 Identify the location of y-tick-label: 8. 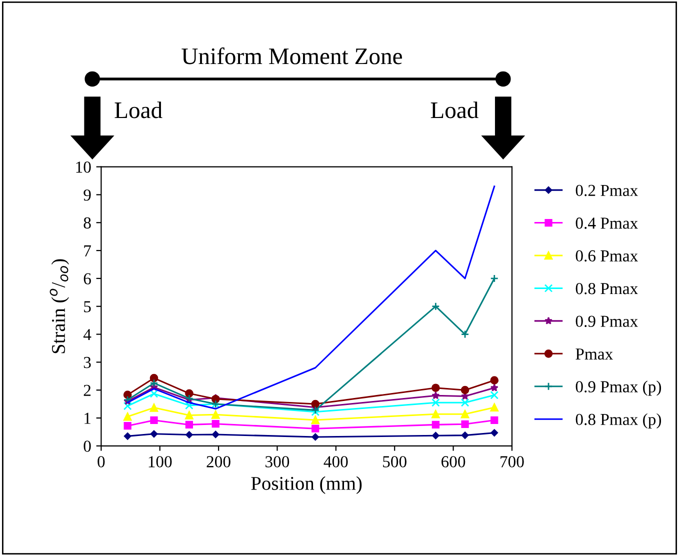
(87, 223).